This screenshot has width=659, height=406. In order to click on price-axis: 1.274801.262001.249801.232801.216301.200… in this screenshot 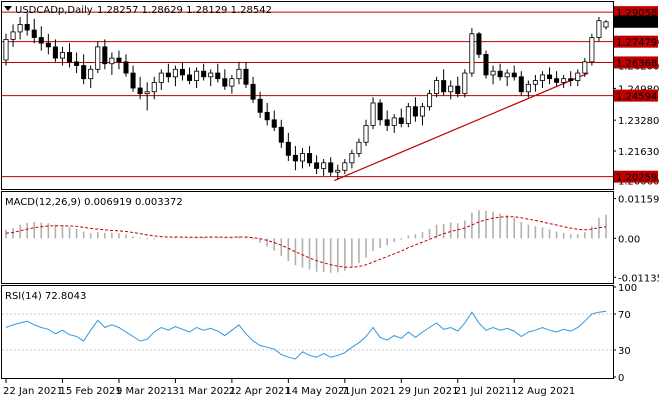, I will do `click(636, 96)`.